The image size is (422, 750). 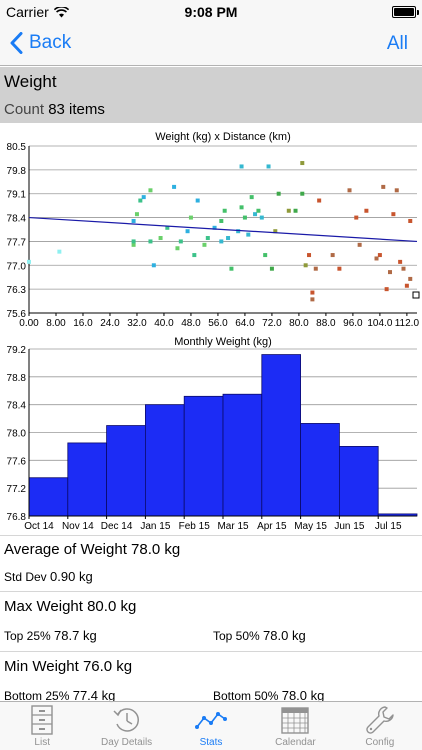 I want to click on average-label-text: Average of Weight, so click(x=65, y=549).